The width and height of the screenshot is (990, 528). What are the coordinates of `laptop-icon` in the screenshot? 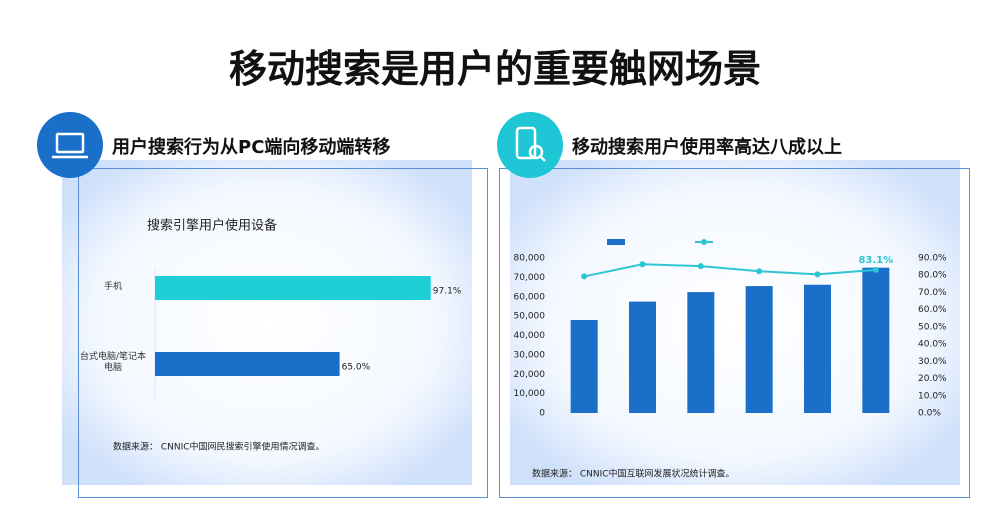 It's located at (70, 145).